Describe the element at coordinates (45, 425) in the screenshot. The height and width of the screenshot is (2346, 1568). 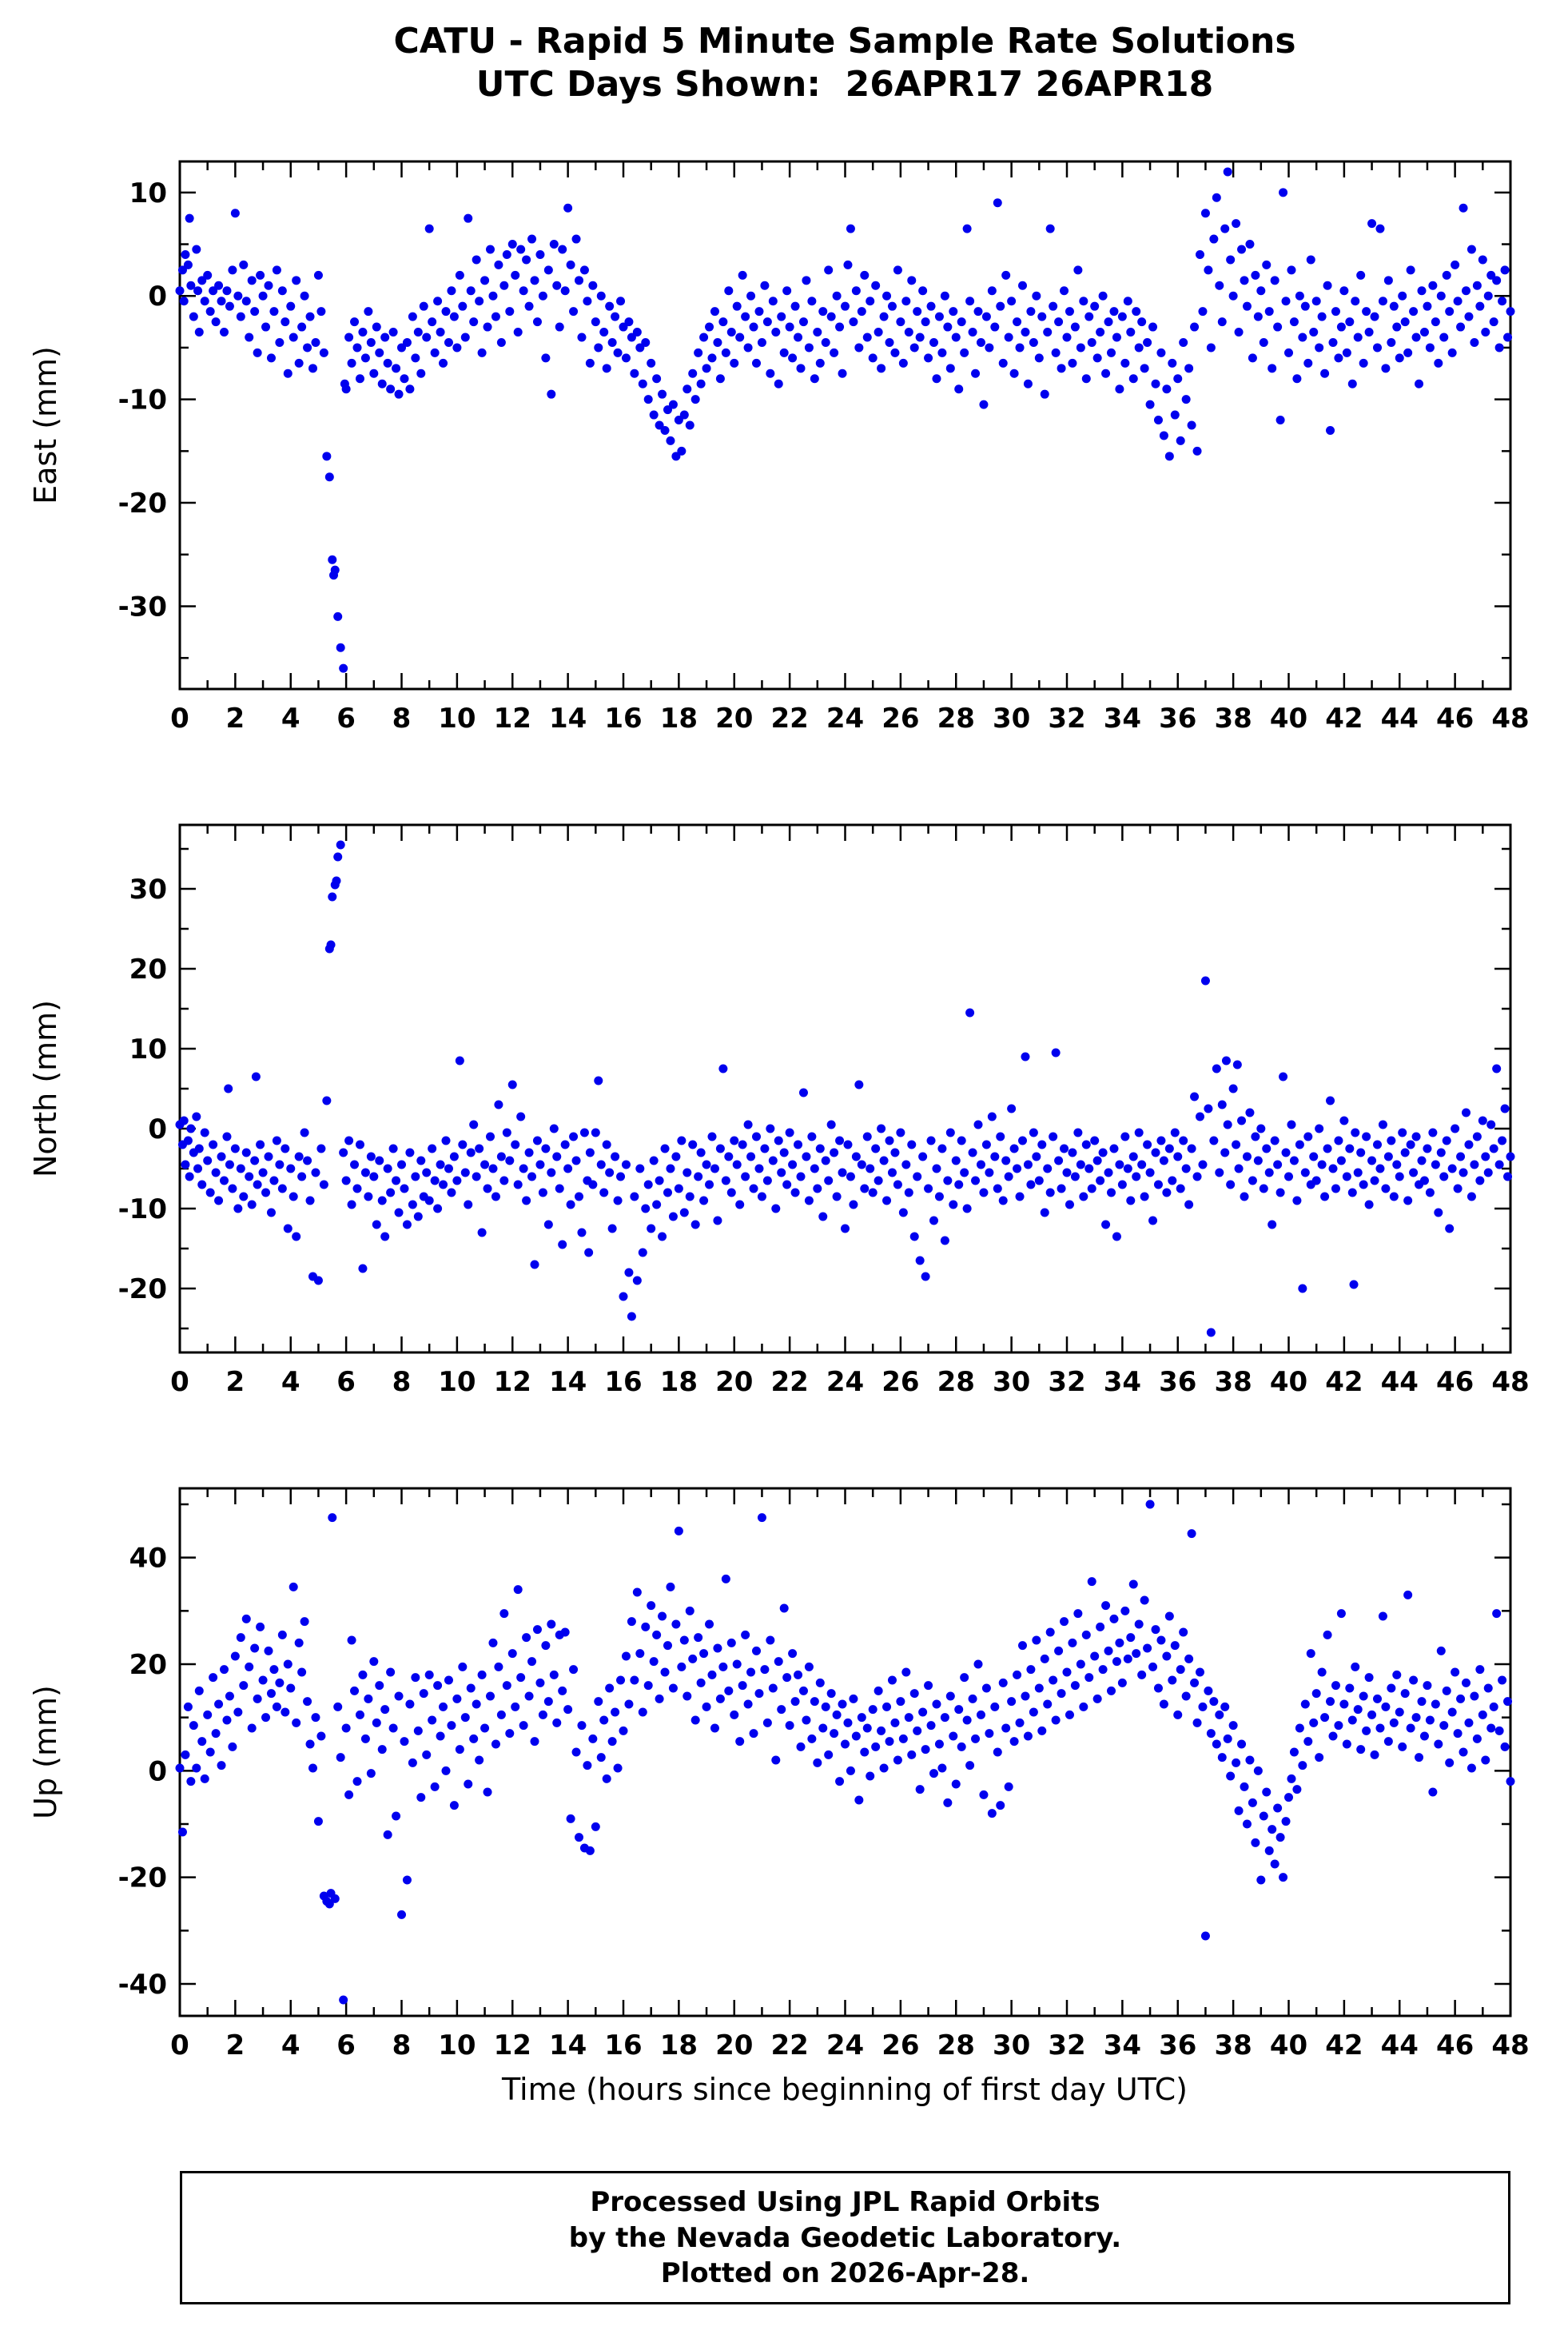
I see `svg-text: East (mm)` at that location.